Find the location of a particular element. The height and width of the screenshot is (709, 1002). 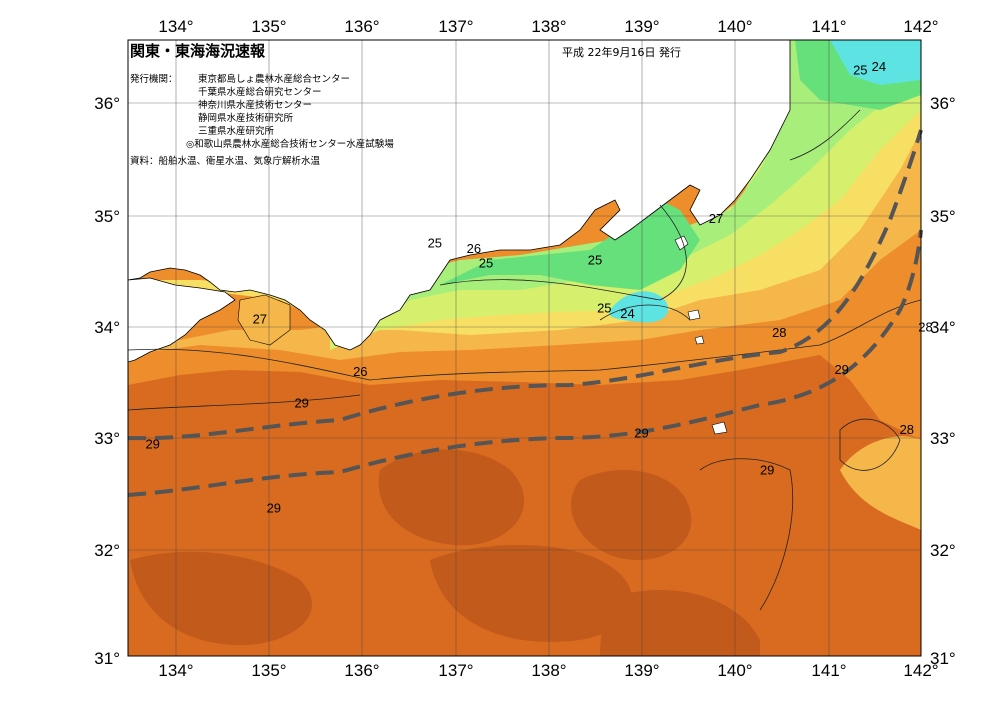

lat-label-right: 32° is located at coordinates (943, 550).